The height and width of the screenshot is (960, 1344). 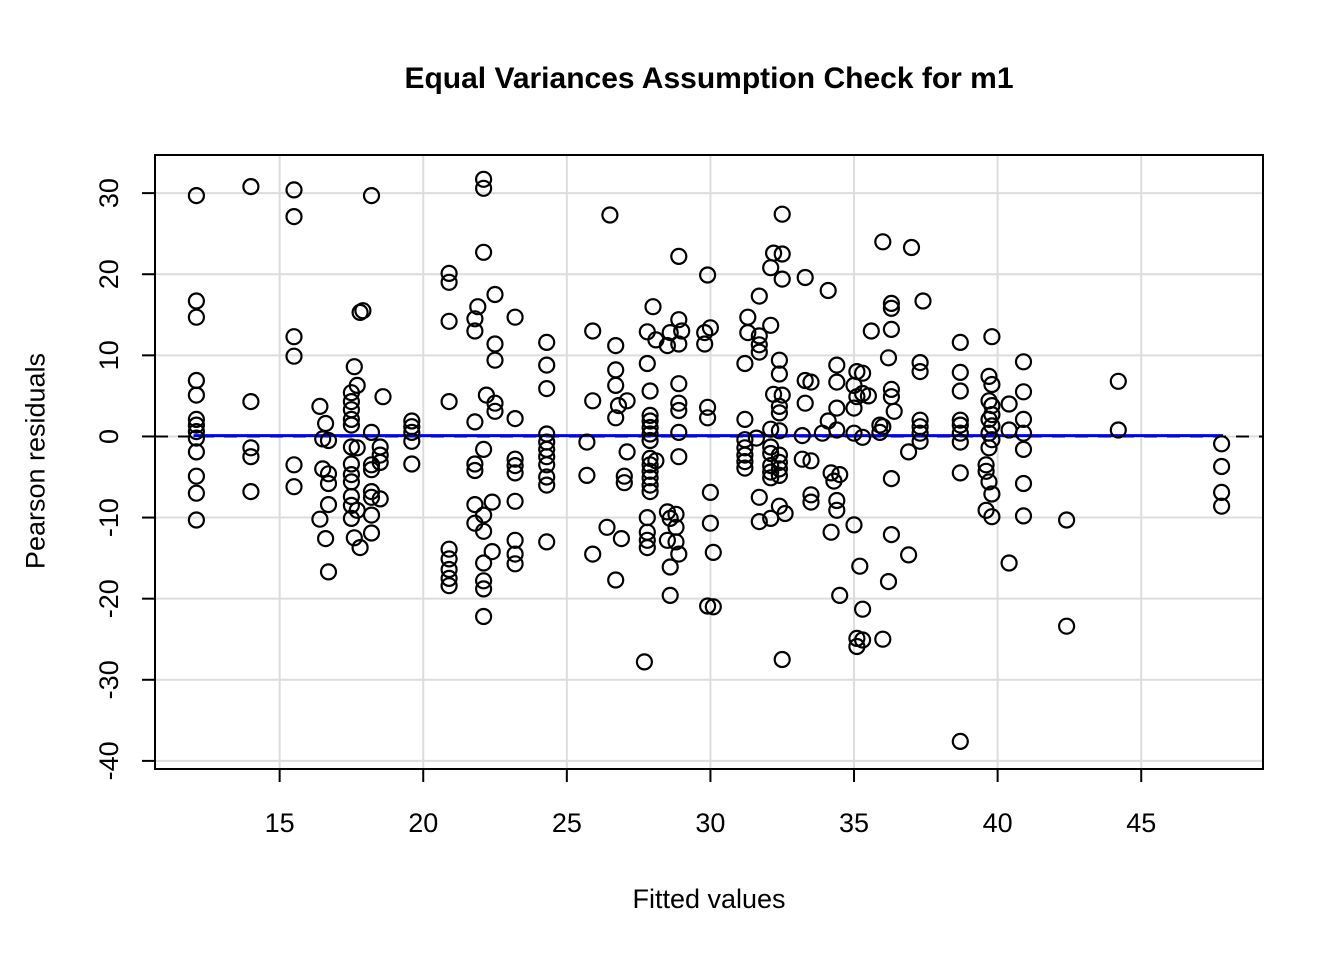 What do you see at coordinates (710, 823) in the screenshot?
I see `x-tick-label: 30` at bounding box center [710, 823].